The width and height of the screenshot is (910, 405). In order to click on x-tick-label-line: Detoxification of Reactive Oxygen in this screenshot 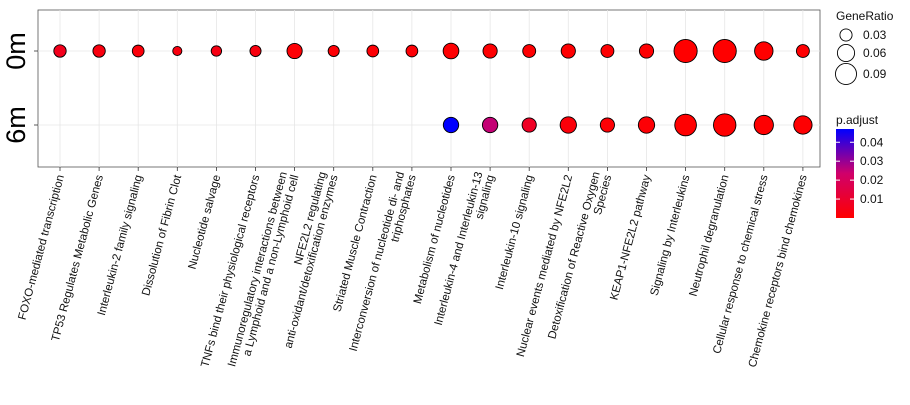, I will do `click(574, 256)`.